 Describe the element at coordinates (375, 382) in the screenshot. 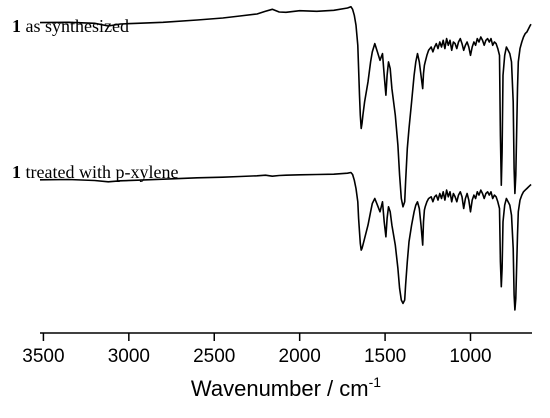

I see `x-axis-title-superscript: -1` at that location.